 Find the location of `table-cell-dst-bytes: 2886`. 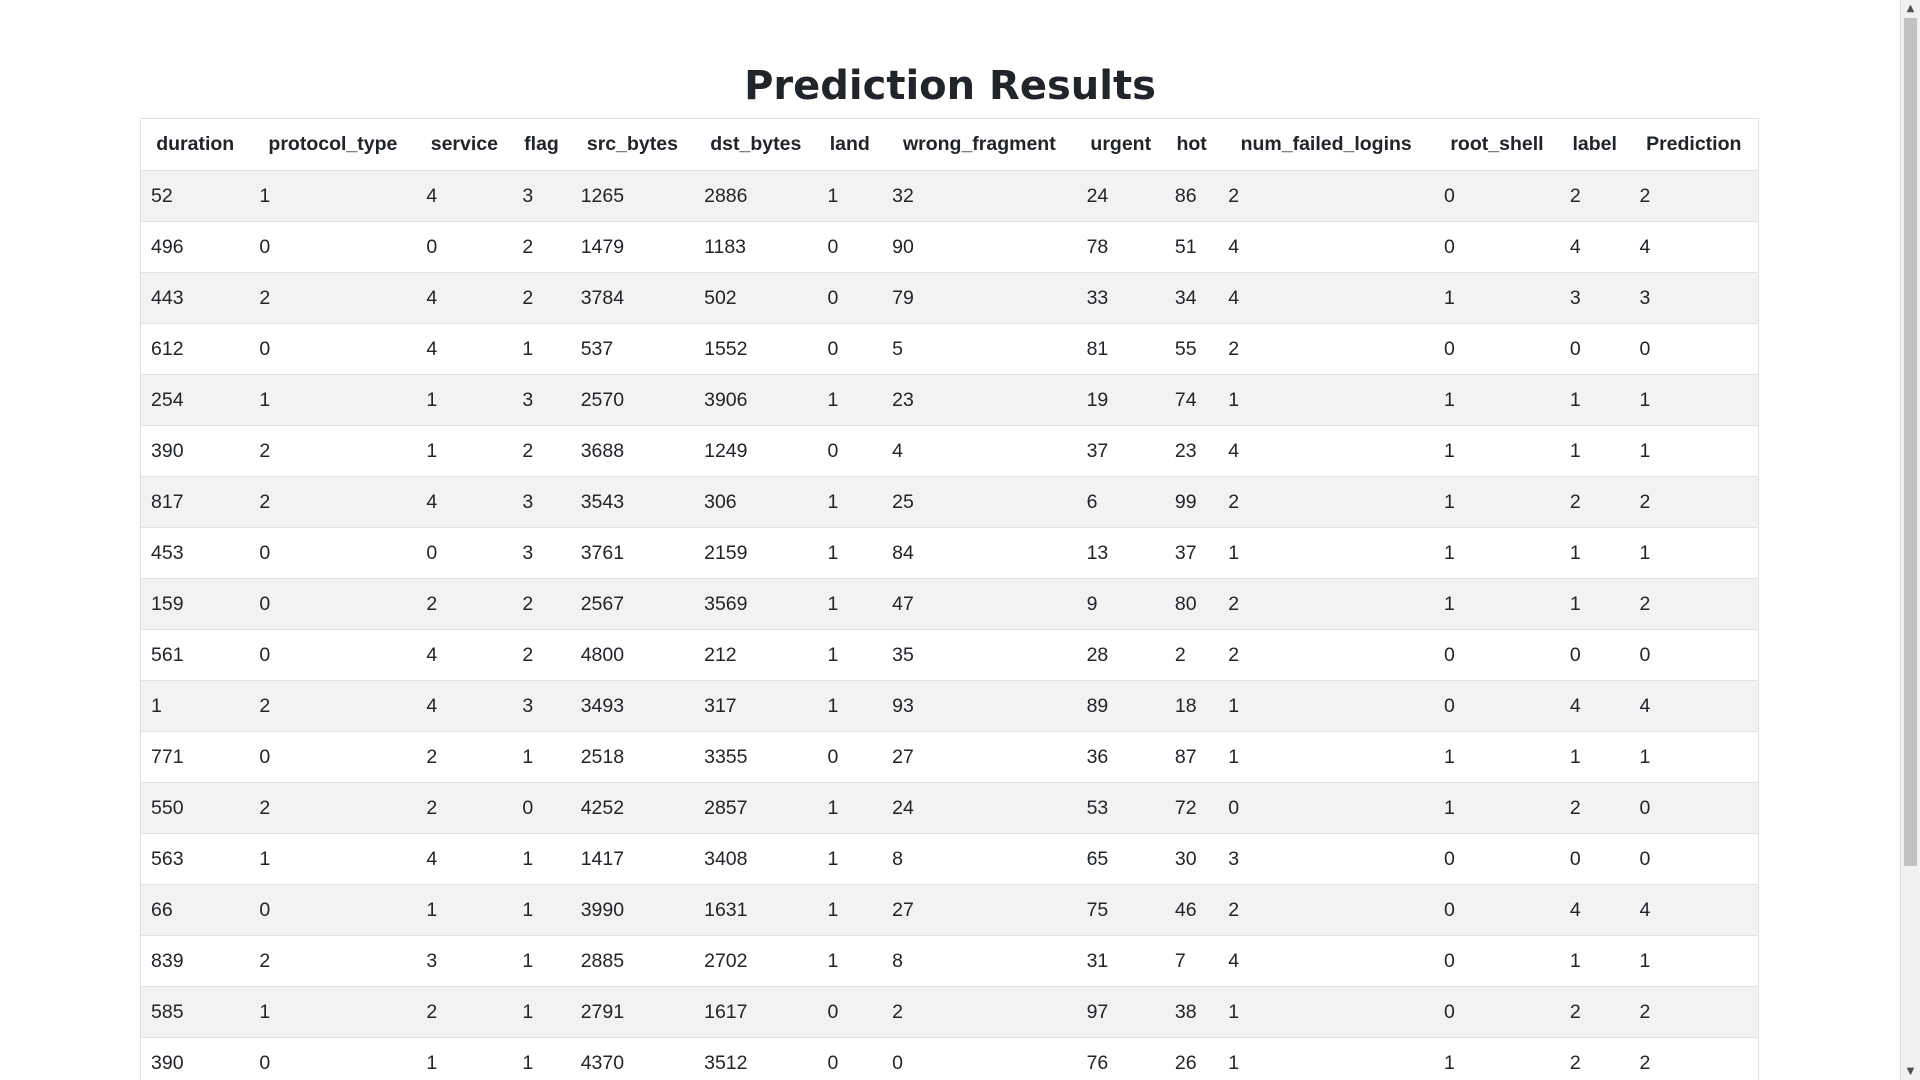

table-cell-dst-bytes: 2886 is located at coordinates (756, 196).